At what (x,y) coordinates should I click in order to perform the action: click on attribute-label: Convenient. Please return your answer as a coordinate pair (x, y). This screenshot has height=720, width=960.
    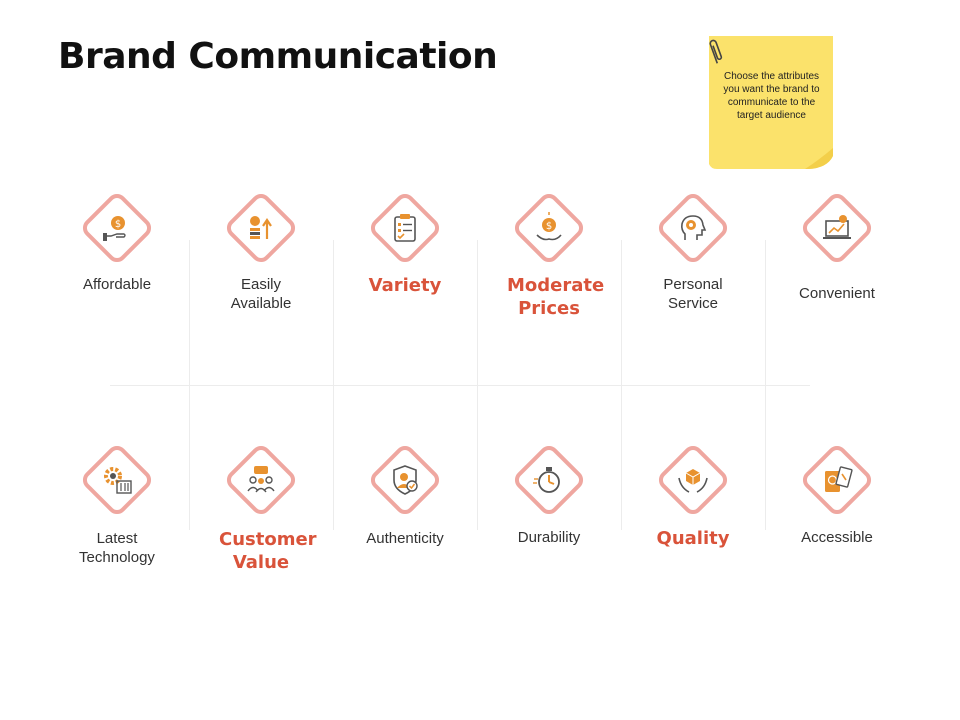
    Looking at the image, I should click on (837, 293).